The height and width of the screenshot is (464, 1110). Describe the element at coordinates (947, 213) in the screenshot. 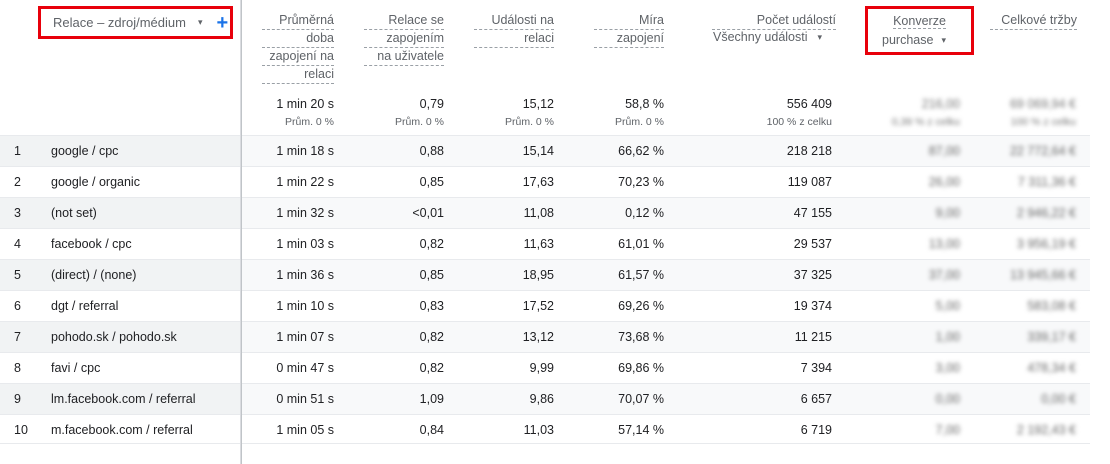

I see `metric-cell-conversions: 9,00` at that location.